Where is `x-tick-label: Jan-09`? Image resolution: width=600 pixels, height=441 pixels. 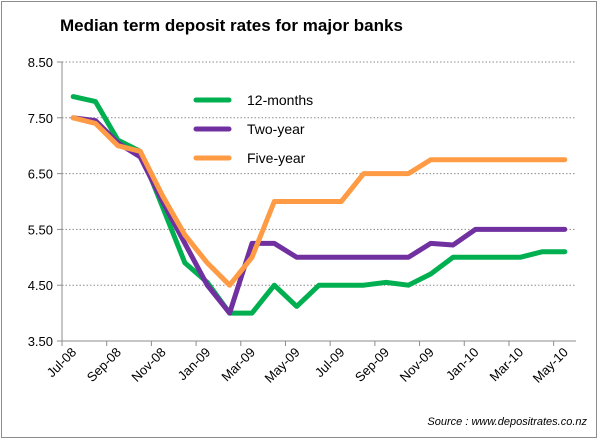
x-tick-label: Jan-09 is located at coordinates (194, 364).